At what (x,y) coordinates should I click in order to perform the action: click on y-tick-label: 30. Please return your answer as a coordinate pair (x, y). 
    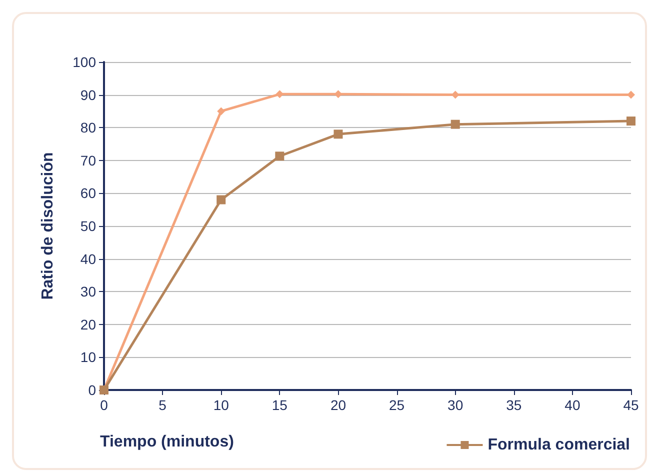
    Looking at the image, I should click on (88, 292).